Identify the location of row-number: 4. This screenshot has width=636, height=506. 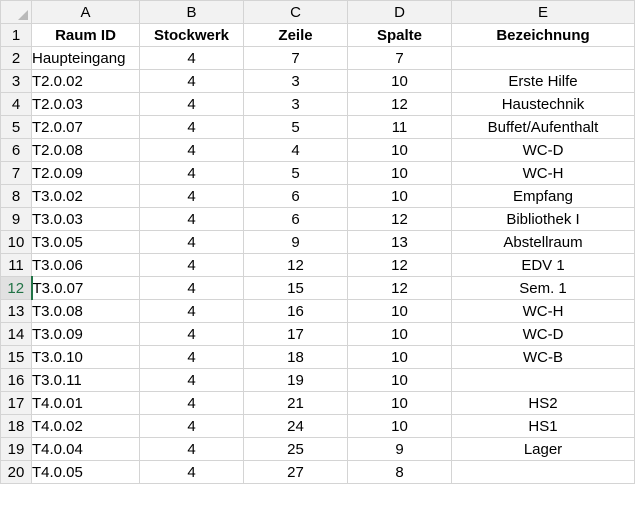
(16, 104).